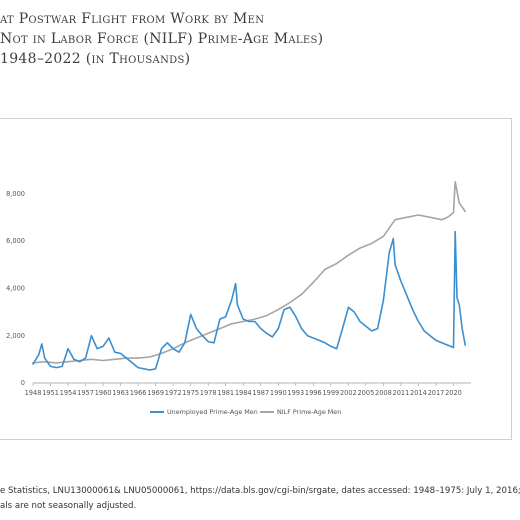  Describe the element at coordinates (132, 19) in the screenshot. I see `title-line-1: at Postwar Flight from Work by Men` at that location.